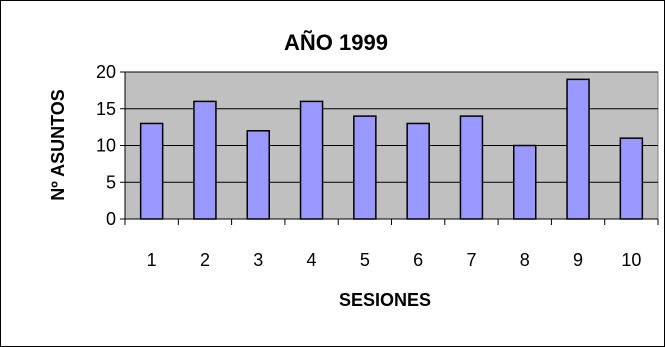 This screenshot has width=665, height=347. Describe the element at coordinates (471, 260) in the screenshot. I see `x-tick-label: 7` at that location.